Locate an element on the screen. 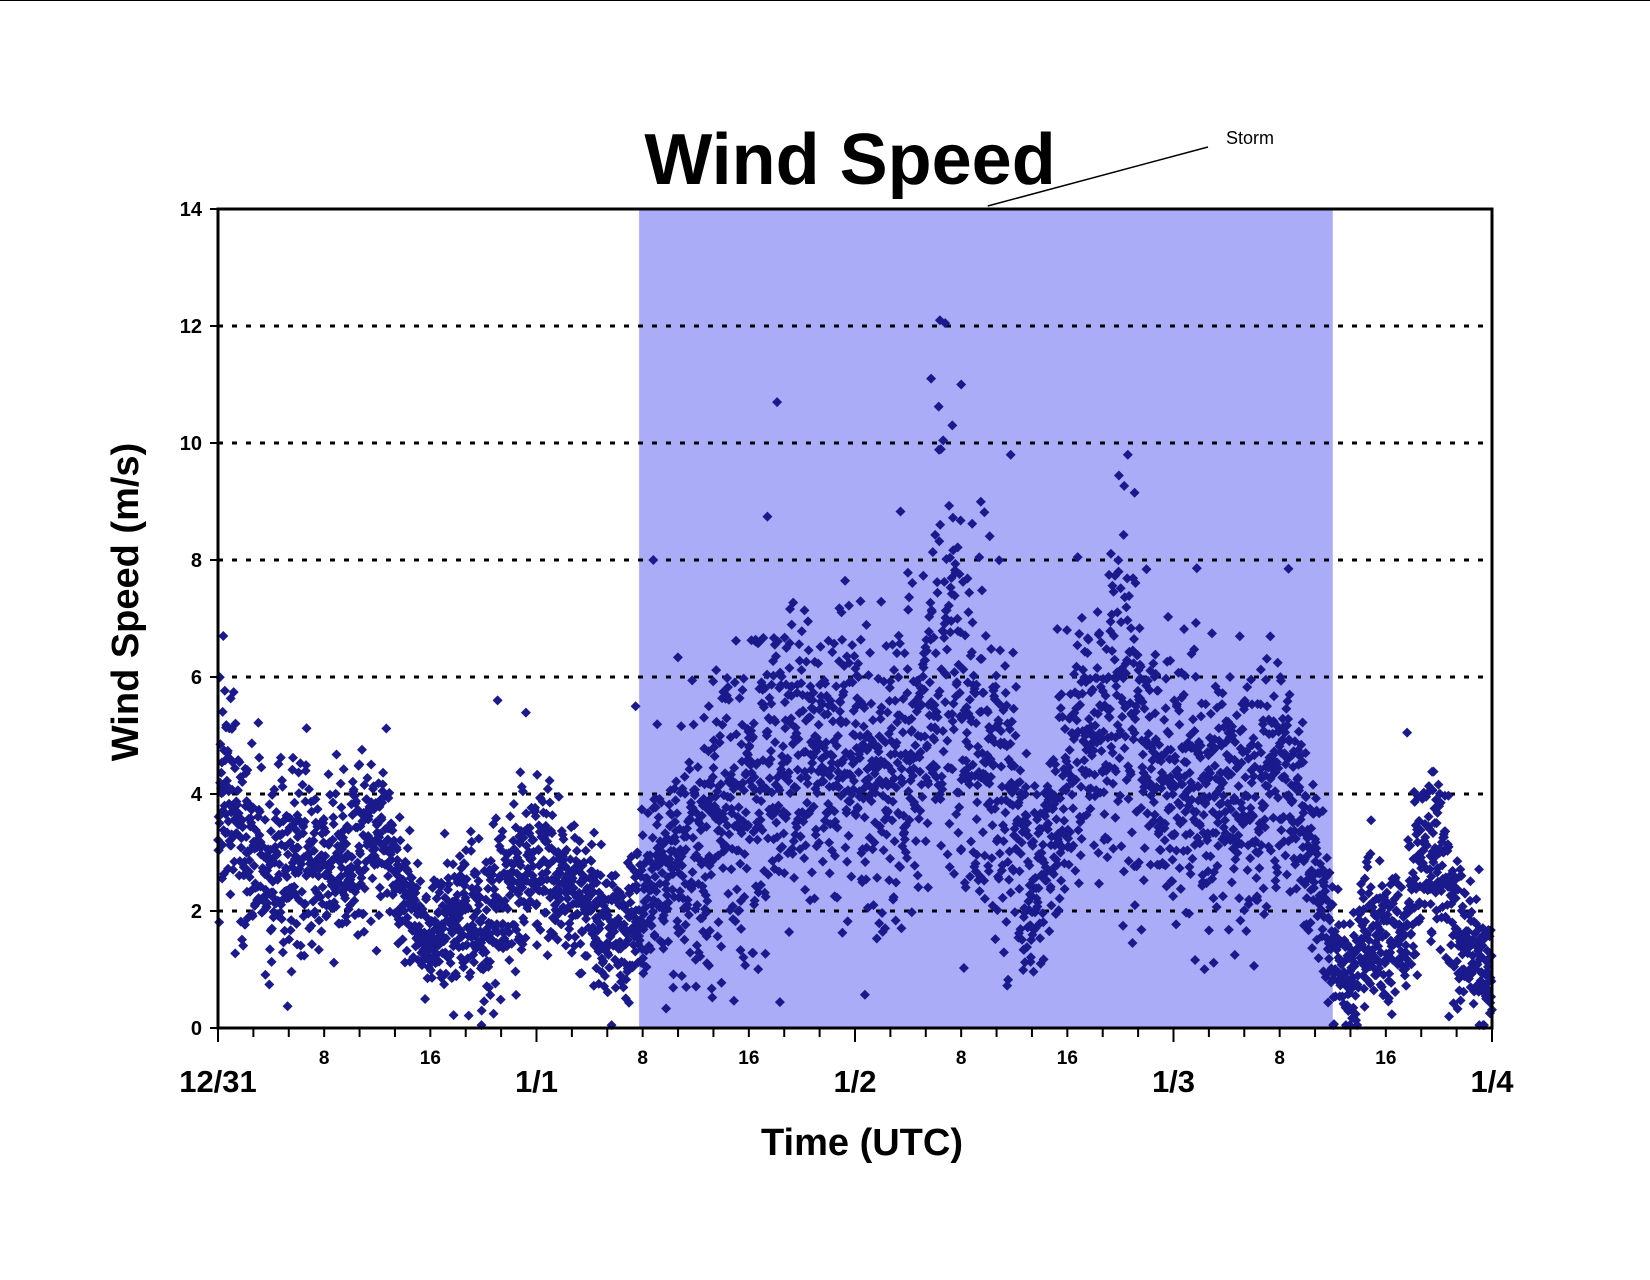 The width and height of the screenshot is (1650, 1280). y-axis-label: Wind Speed (m/s) is located at coordinates (126, 602).